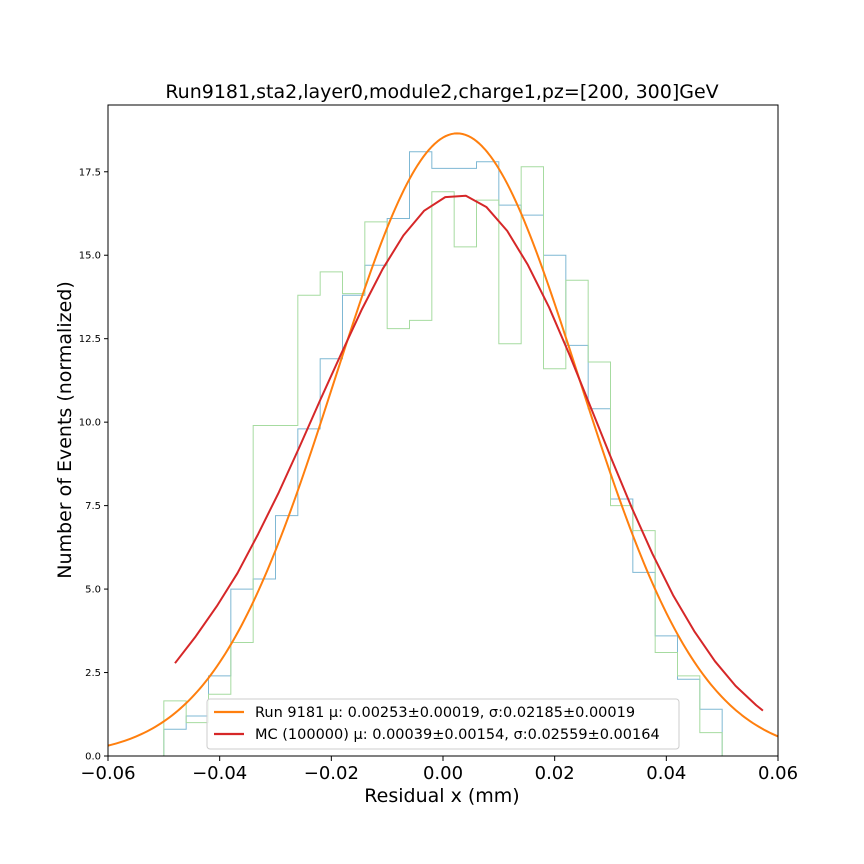 The width and height of the screenshot is (864, 864). I want to click on x-tick-label: 0.06, so click(778, 773).